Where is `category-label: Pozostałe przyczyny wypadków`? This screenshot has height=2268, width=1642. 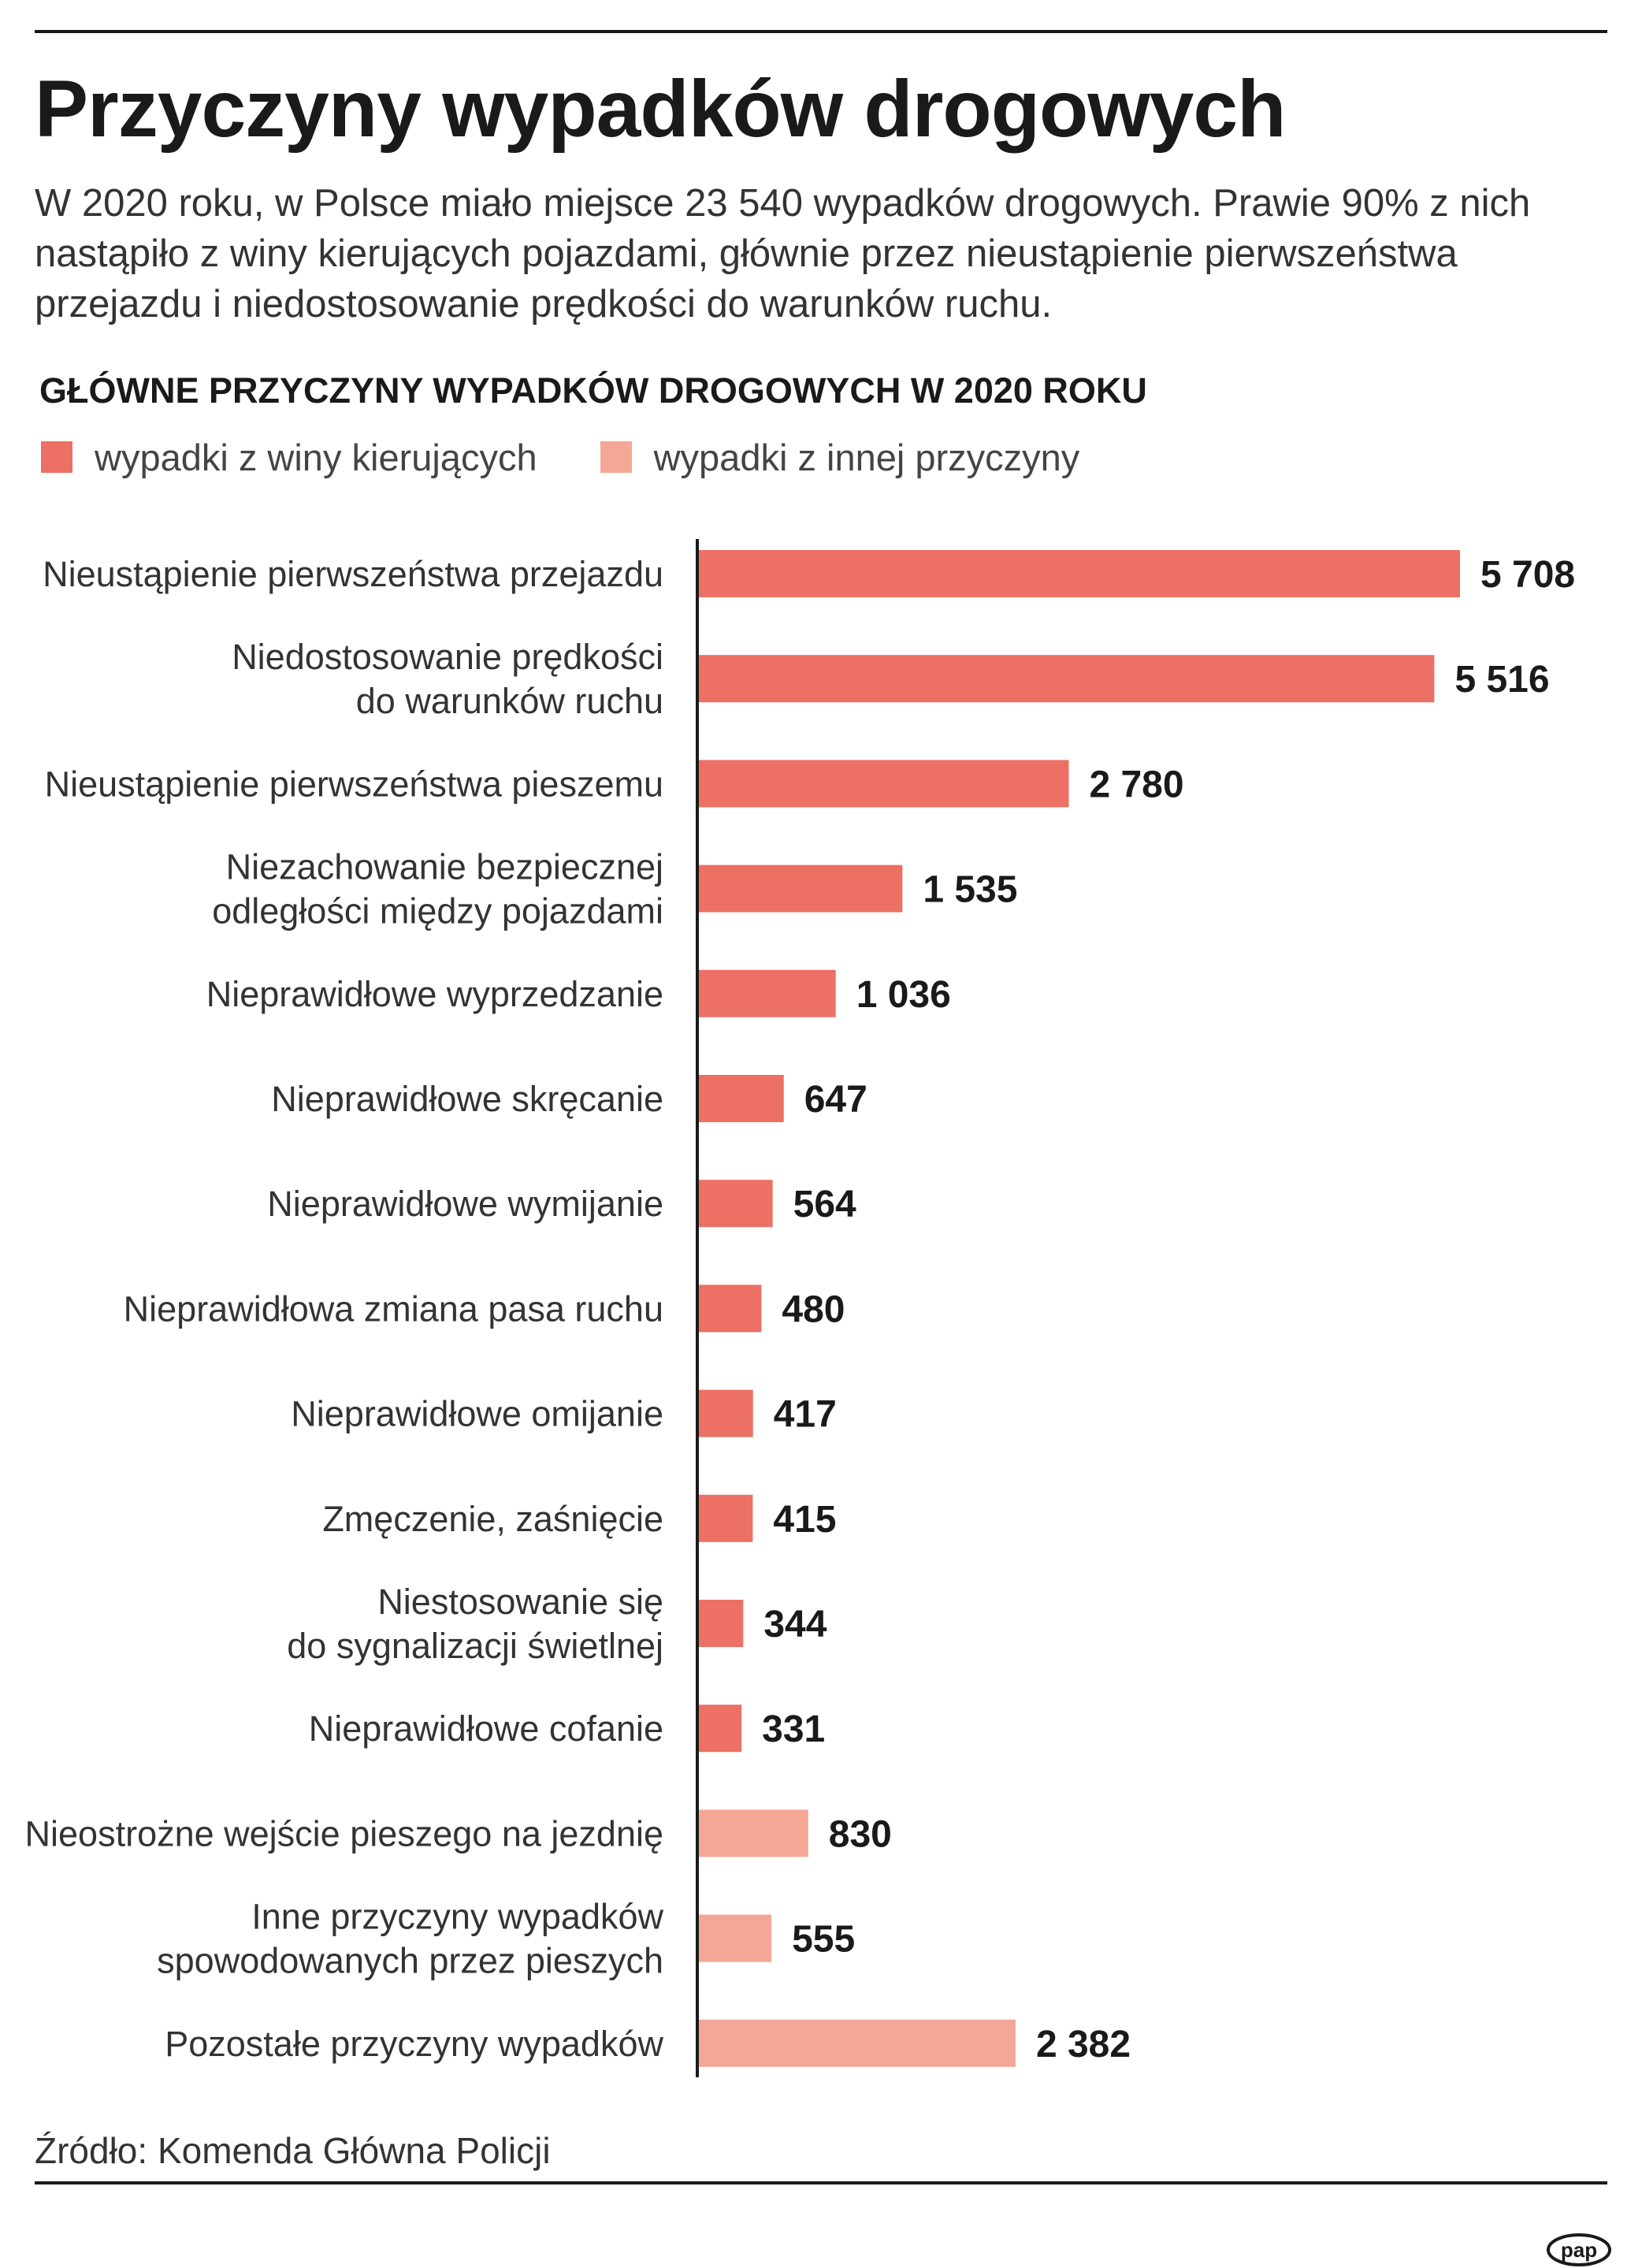 category-label: Pozostałe przyczyny wypadków is located at coordinates (414, 2044).